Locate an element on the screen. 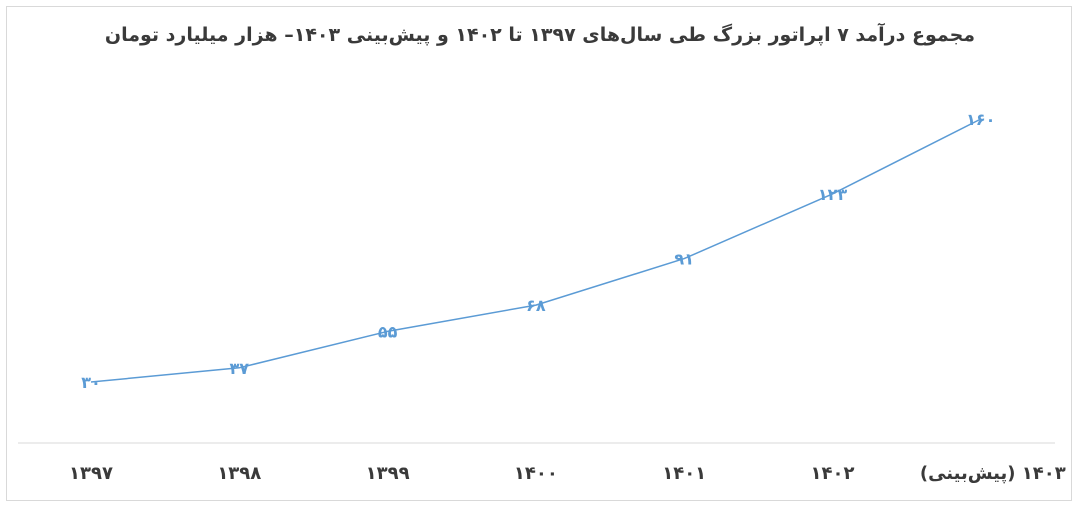  x-tick-label: ۱۴۰۲ is located at coordinates (833, 473).